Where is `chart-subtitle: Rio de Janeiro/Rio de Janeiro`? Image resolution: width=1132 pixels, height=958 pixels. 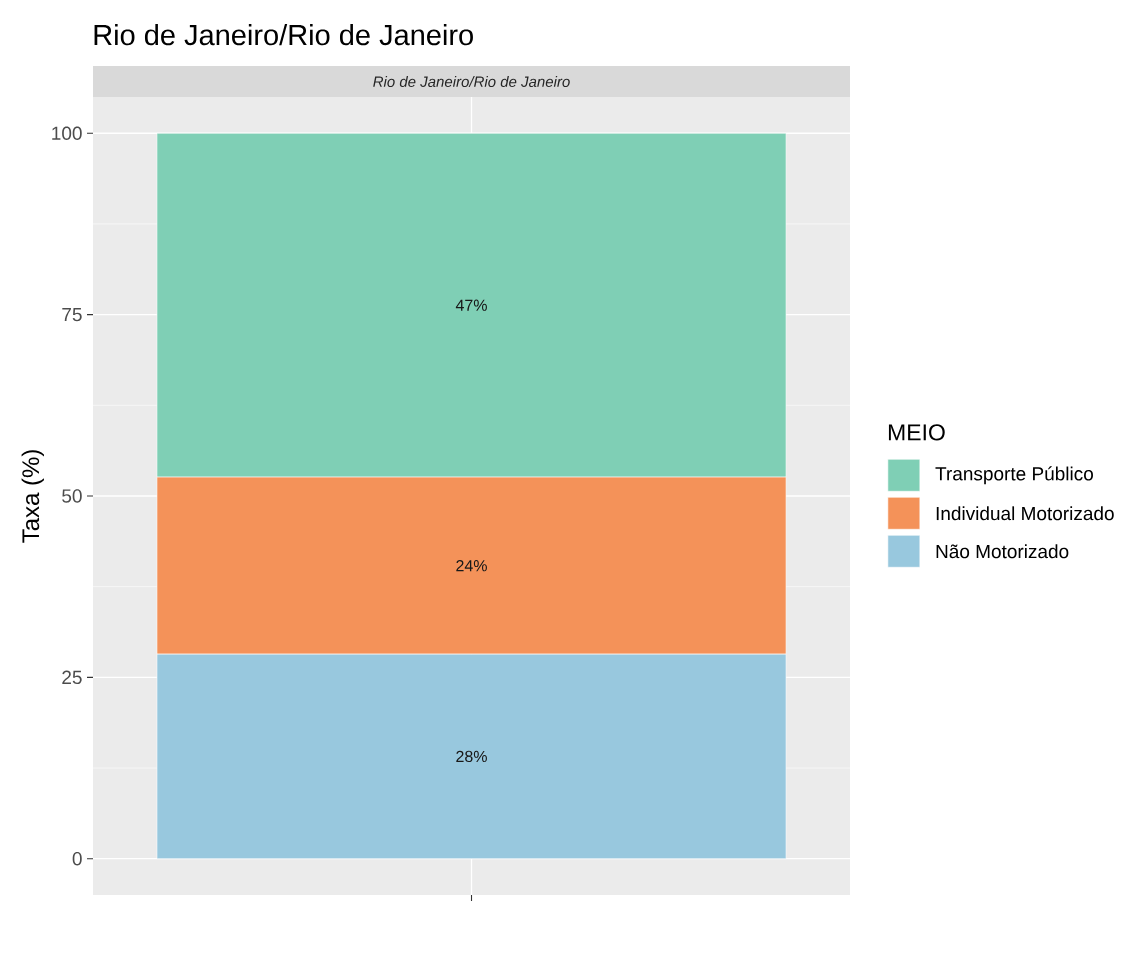
chart-subtitle: Rio de Janeiro/Rio de Janeiro is located at coordinates (471, 81).